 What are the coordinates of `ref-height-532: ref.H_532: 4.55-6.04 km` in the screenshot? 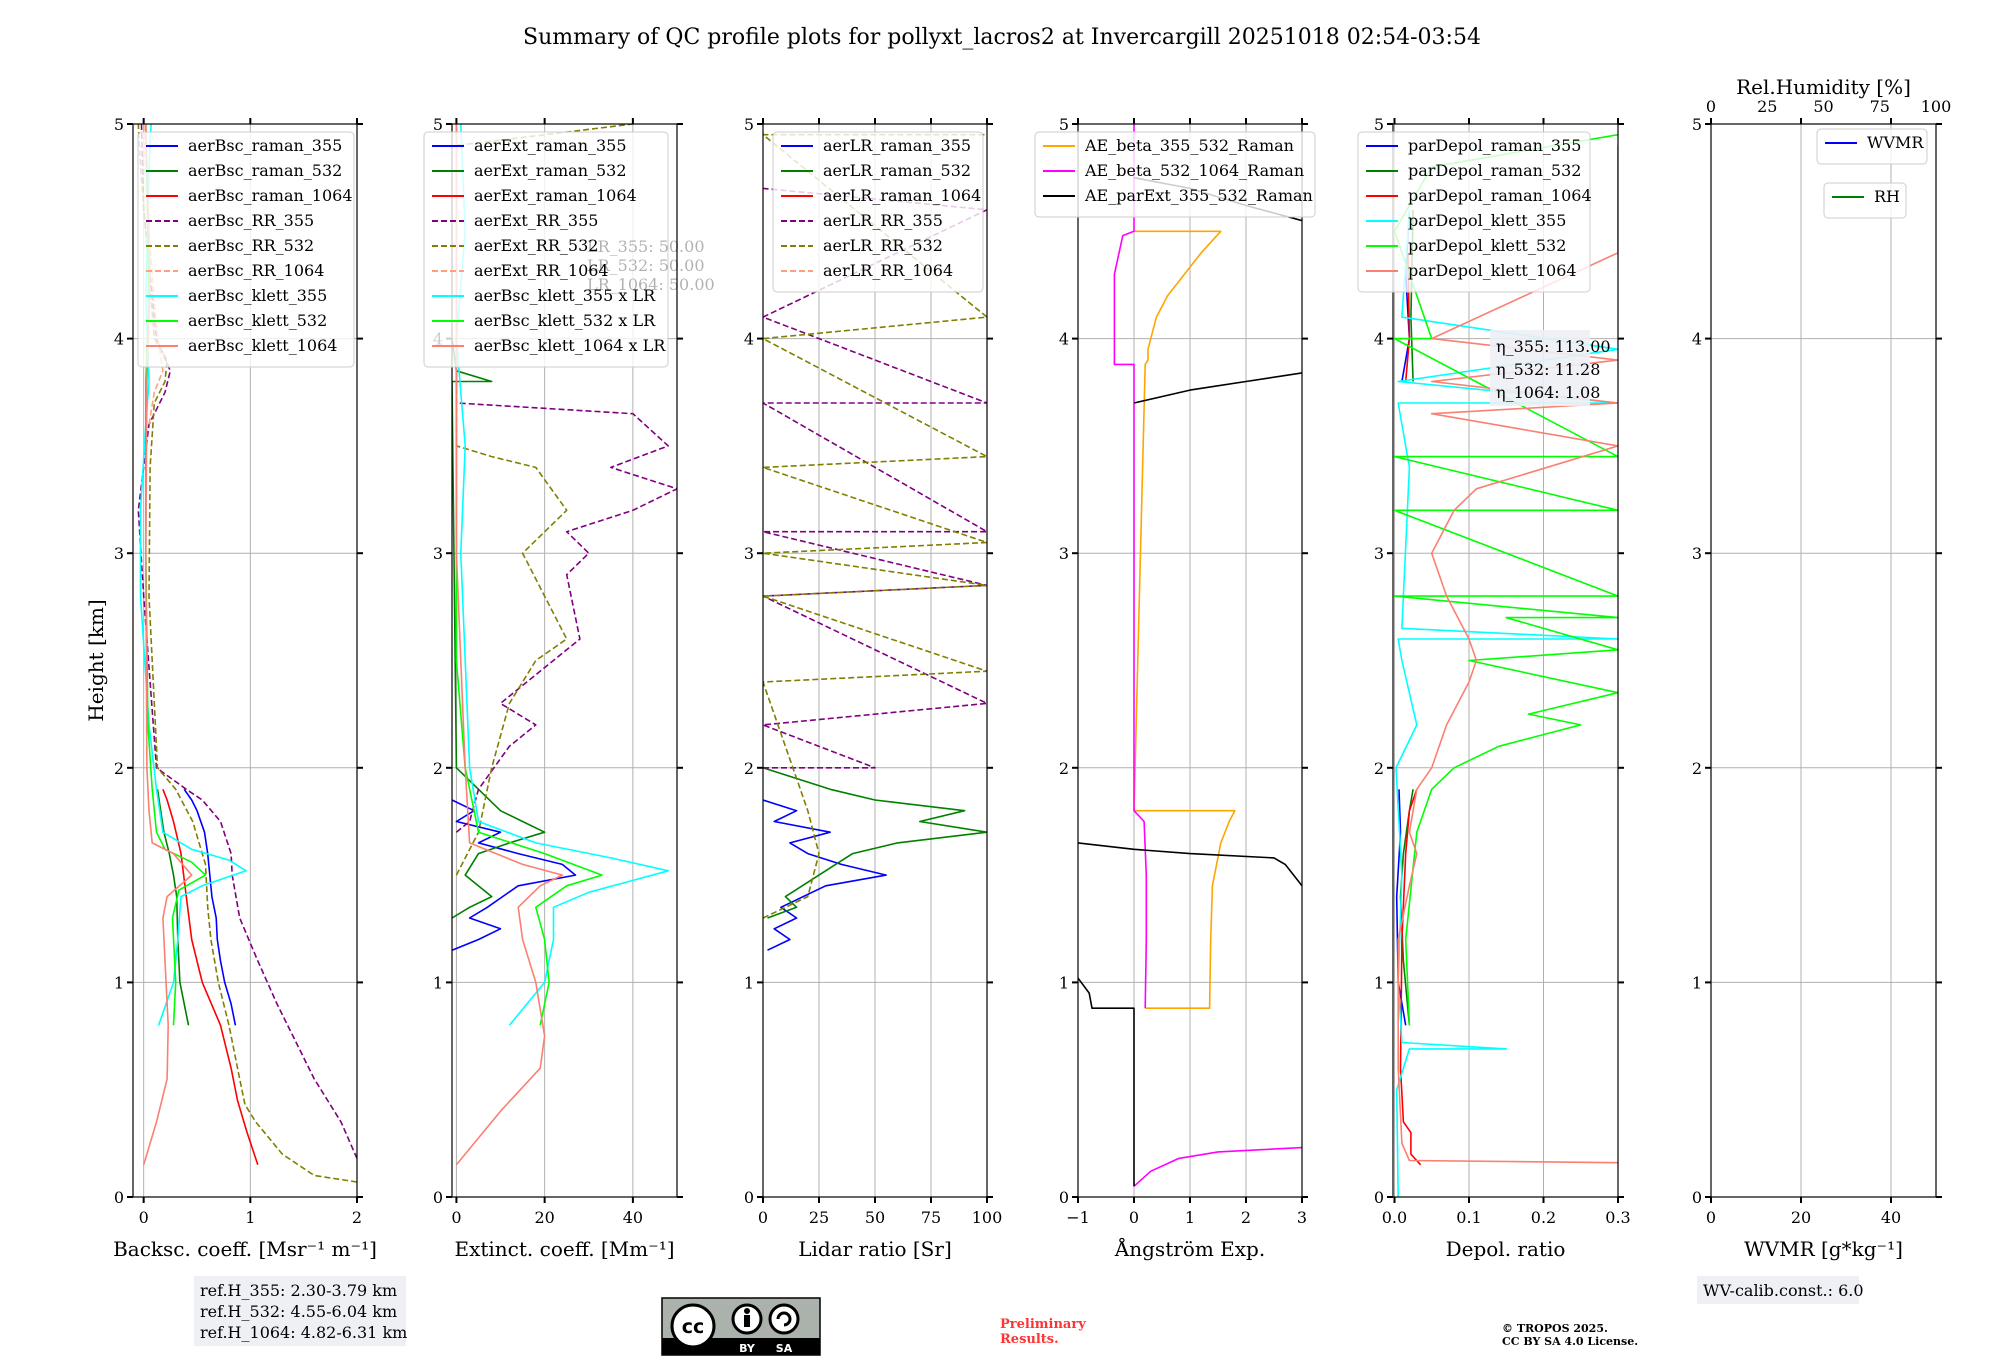 It's located at (298, 1311).